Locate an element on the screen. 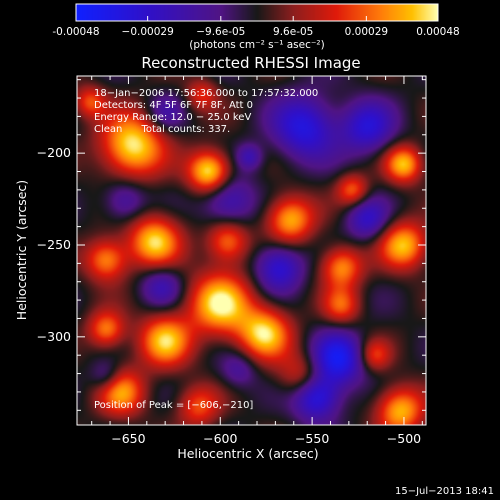 This screenshot has height=500, width=500. peak-position-label: Position of Peak = [−606,−210] is located at coordinates (173, 405).